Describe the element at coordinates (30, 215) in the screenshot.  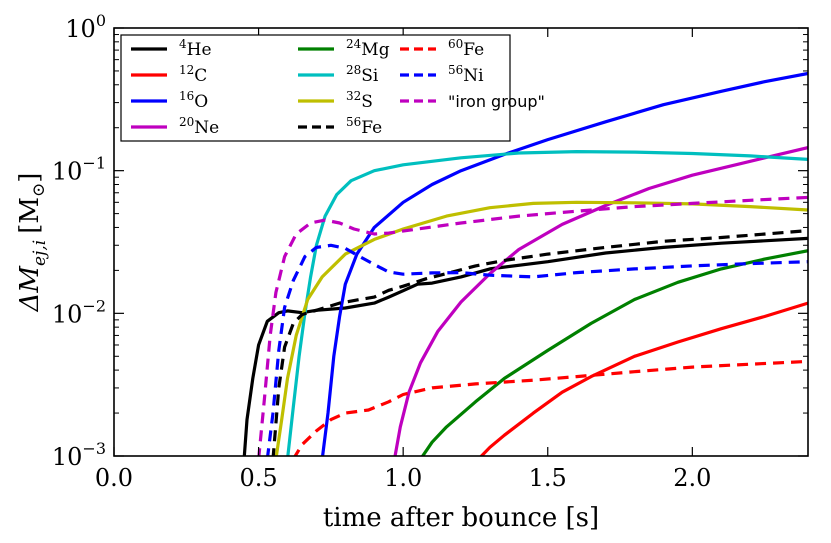
I see `y-axis-label-unit-open: [M` at that location.